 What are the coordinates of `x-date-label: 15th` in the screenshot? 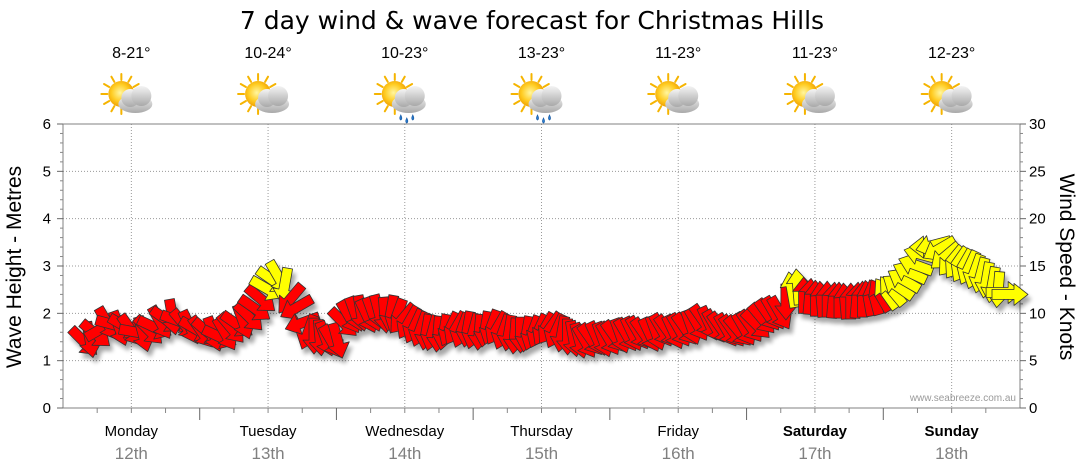 It's located at (541, 453).